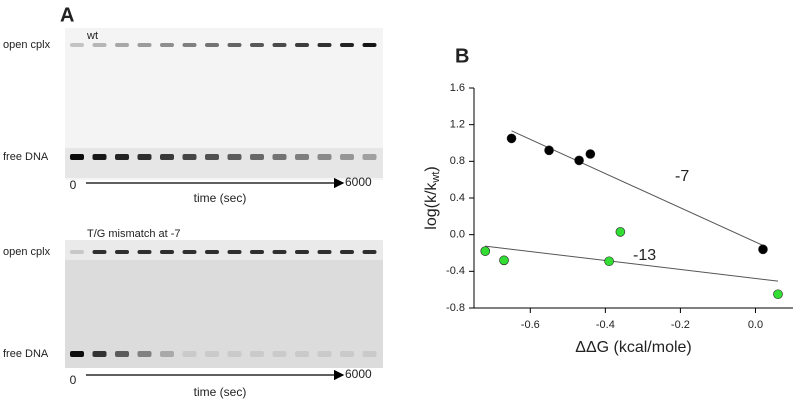 This screenshot has height=413, width=800. I want to click on gel-image, so click(224, 304).